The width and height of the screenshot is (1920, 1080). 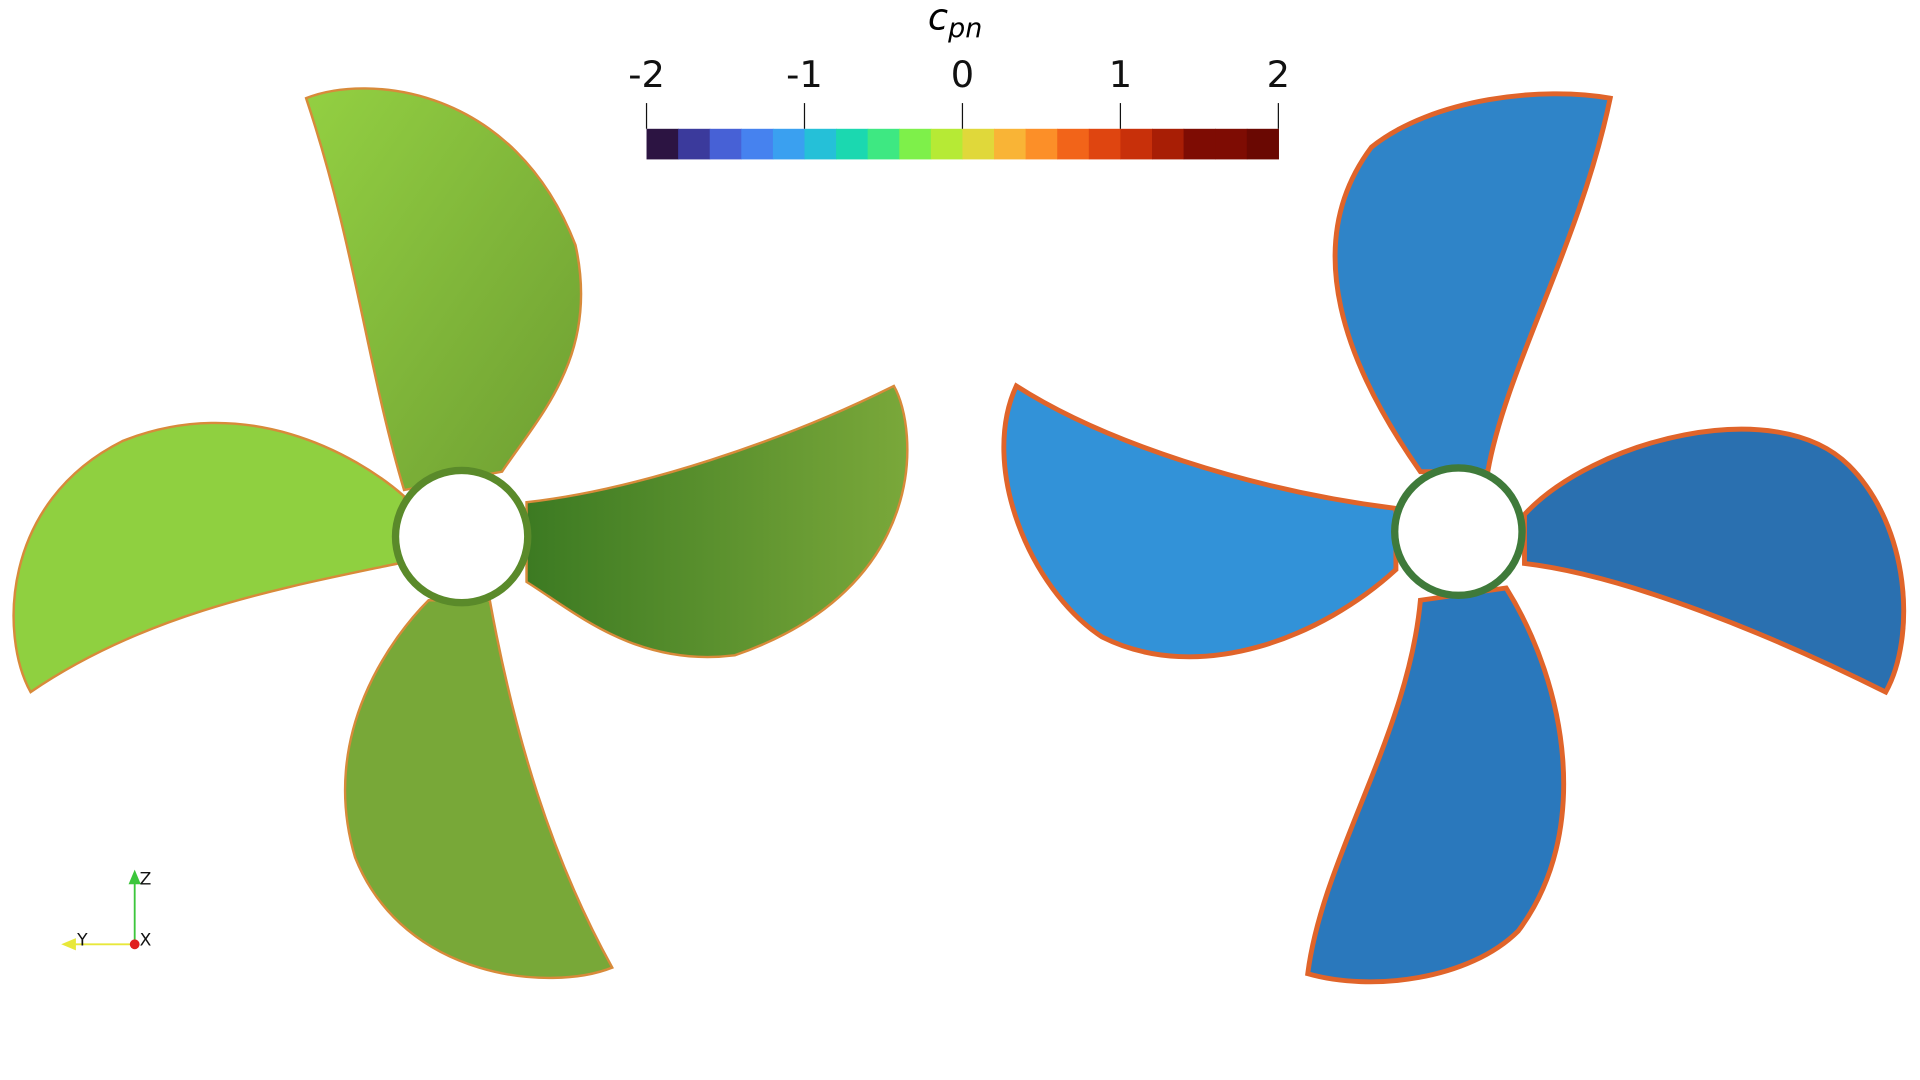 What do you see at coordinates (1120, 74) in the screenshot?
I see `tick-label: 1` at bounding box center [1120, 74].